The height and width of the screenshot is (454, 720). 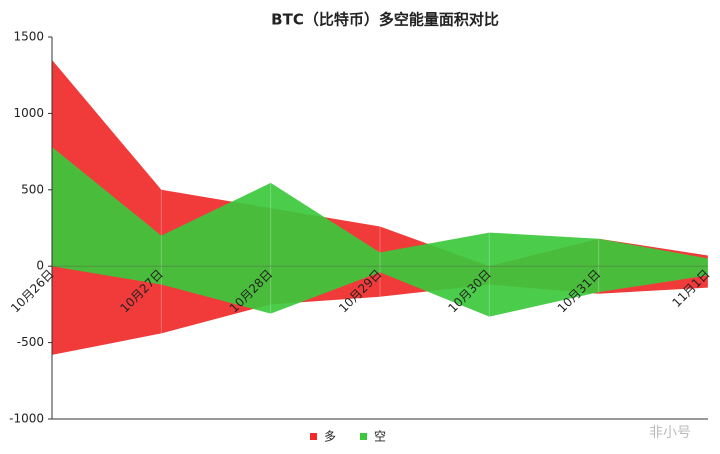 I want to click on watermark: 非小号, so click(x=670, y=433).